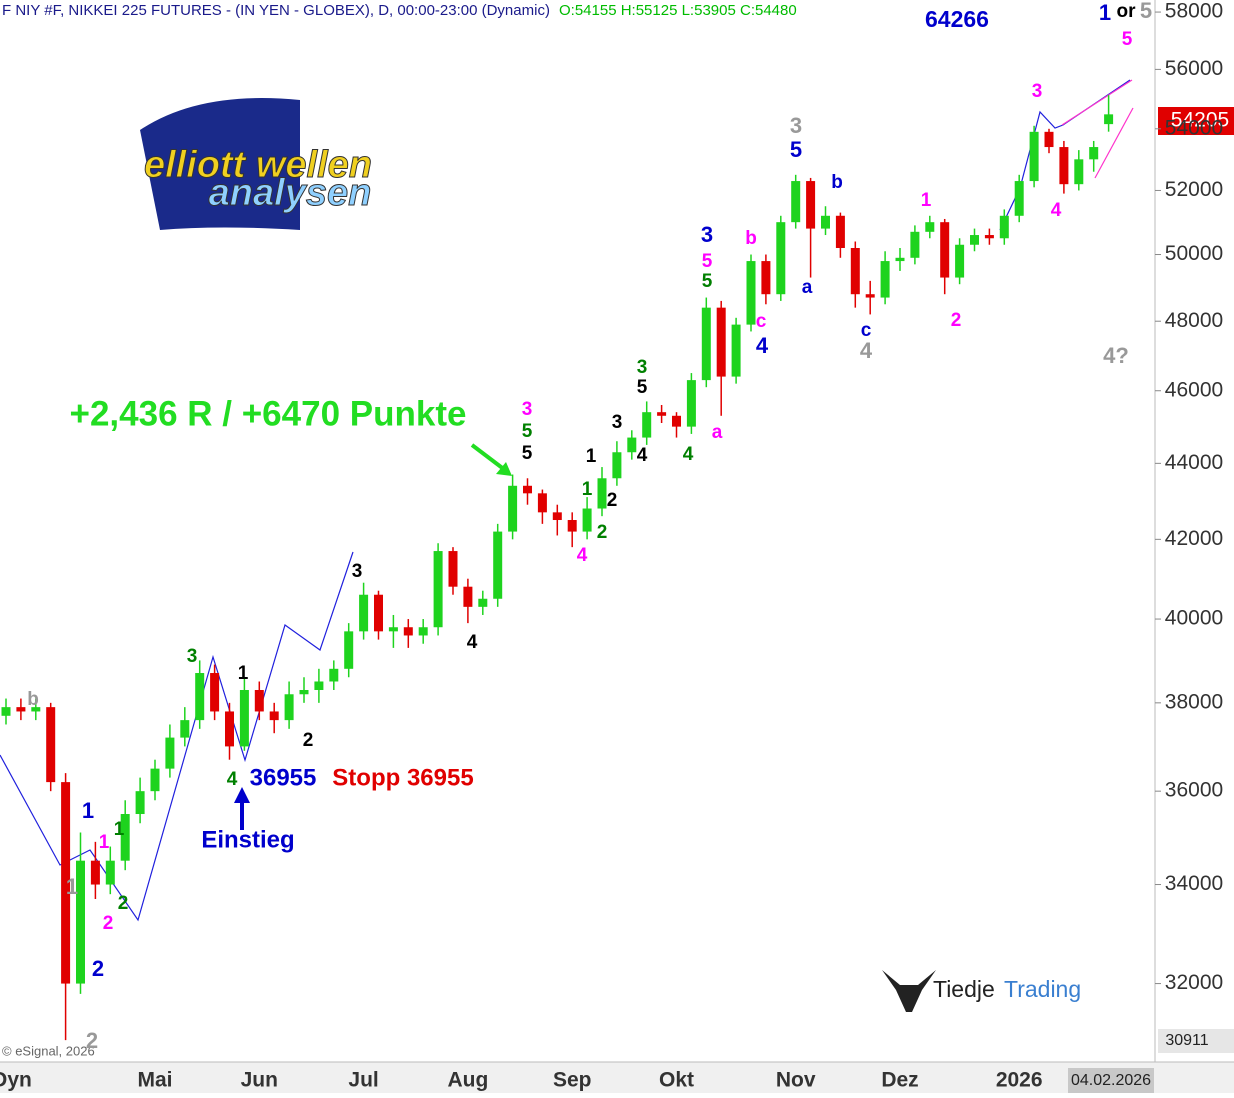  I want to click on date-tag-box, so click(1111, 1080).